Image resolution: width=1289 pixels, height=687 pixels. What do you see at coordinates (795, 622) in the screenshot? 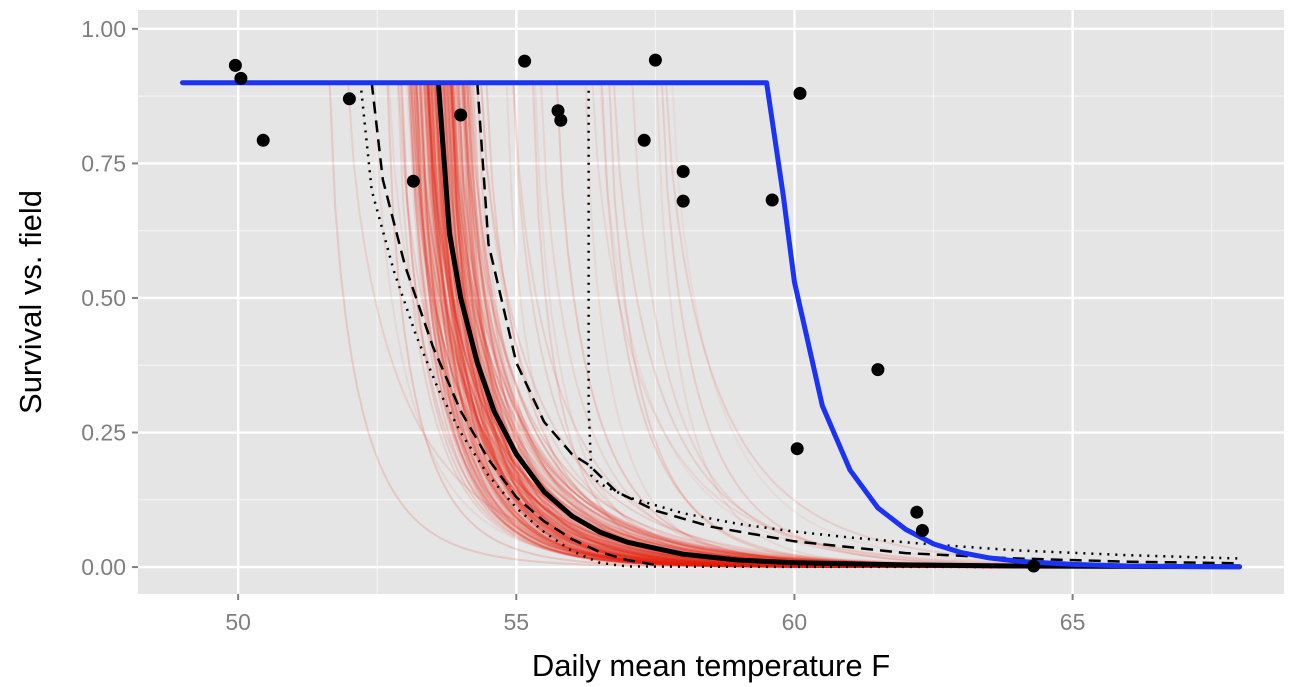
I see `x-tick-label: 60` at bounding box center [795, 622].